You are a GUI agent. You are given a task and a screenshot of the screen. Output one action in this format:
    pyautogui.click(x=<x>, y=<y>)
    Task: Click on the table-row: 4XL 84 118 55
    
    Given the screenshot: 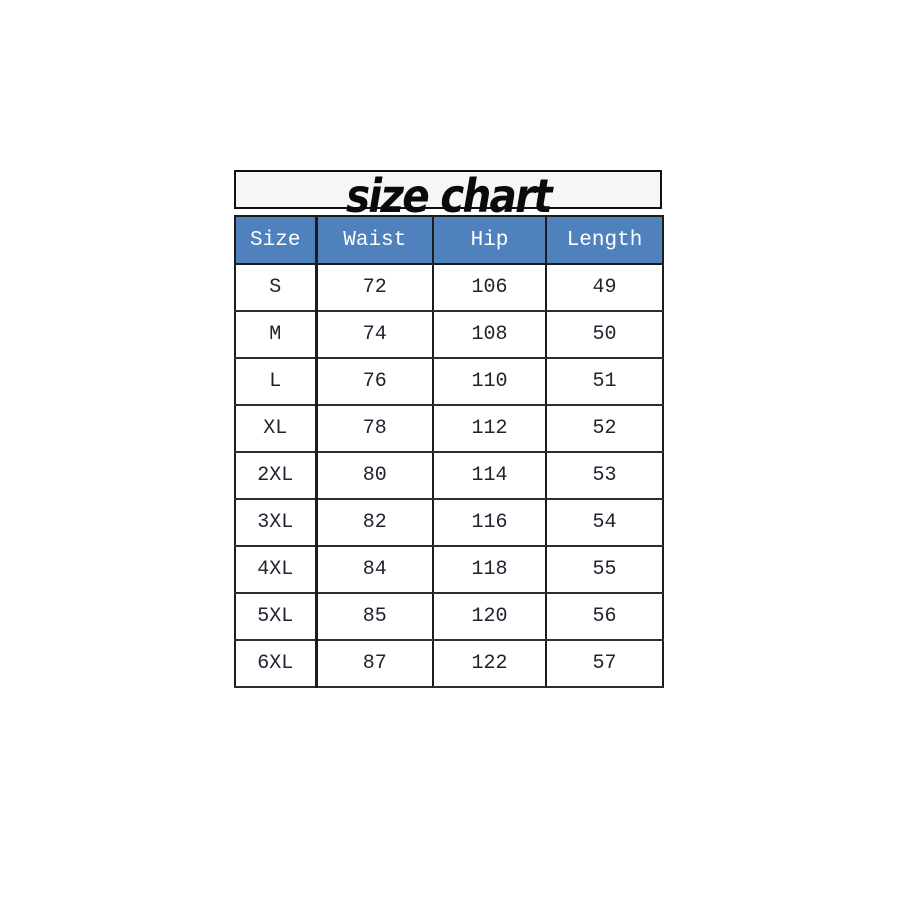 What is the action you would take?
    pyautogui.click(x=449, y=569)
    